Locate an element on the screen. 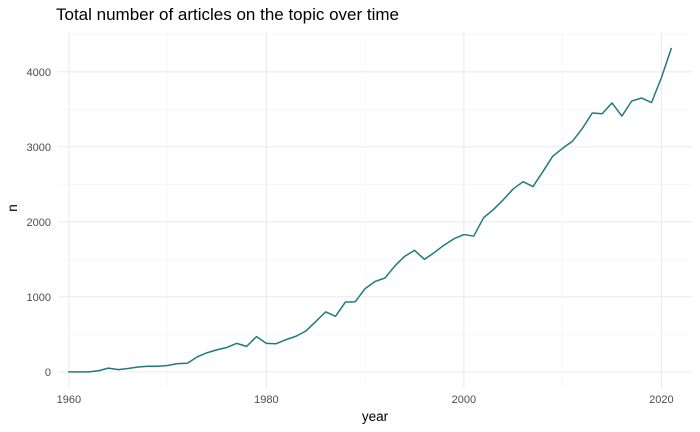 The image size is (700, 432). y-axis-title: n is located at coordinates (12, 208).